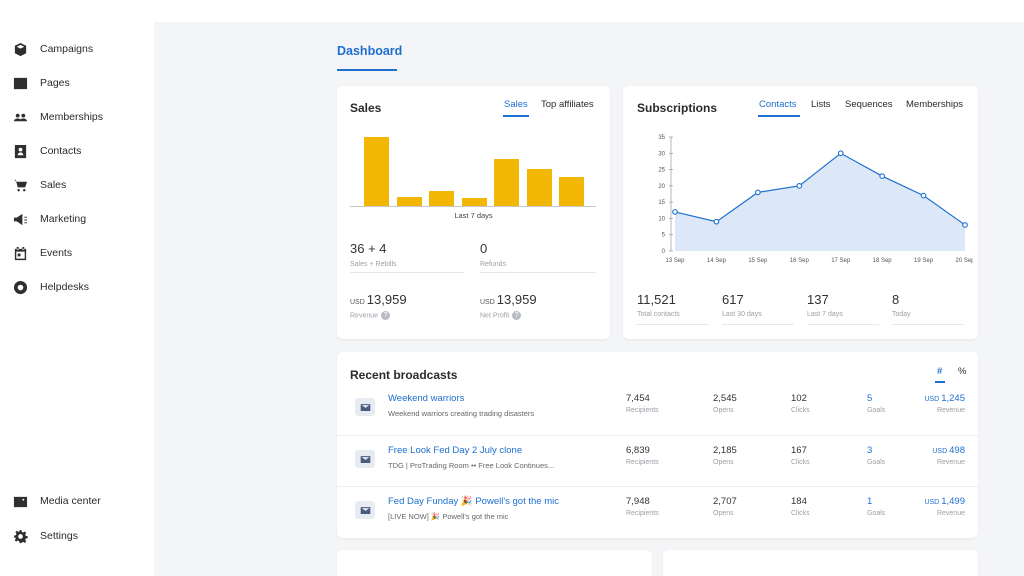 The width and height of the screenshot is (1024, 576). What do you see at coordinates (948, 450) in the screenshot?
I see `revenue-value: USD 498` at bounding box center [948, 450].